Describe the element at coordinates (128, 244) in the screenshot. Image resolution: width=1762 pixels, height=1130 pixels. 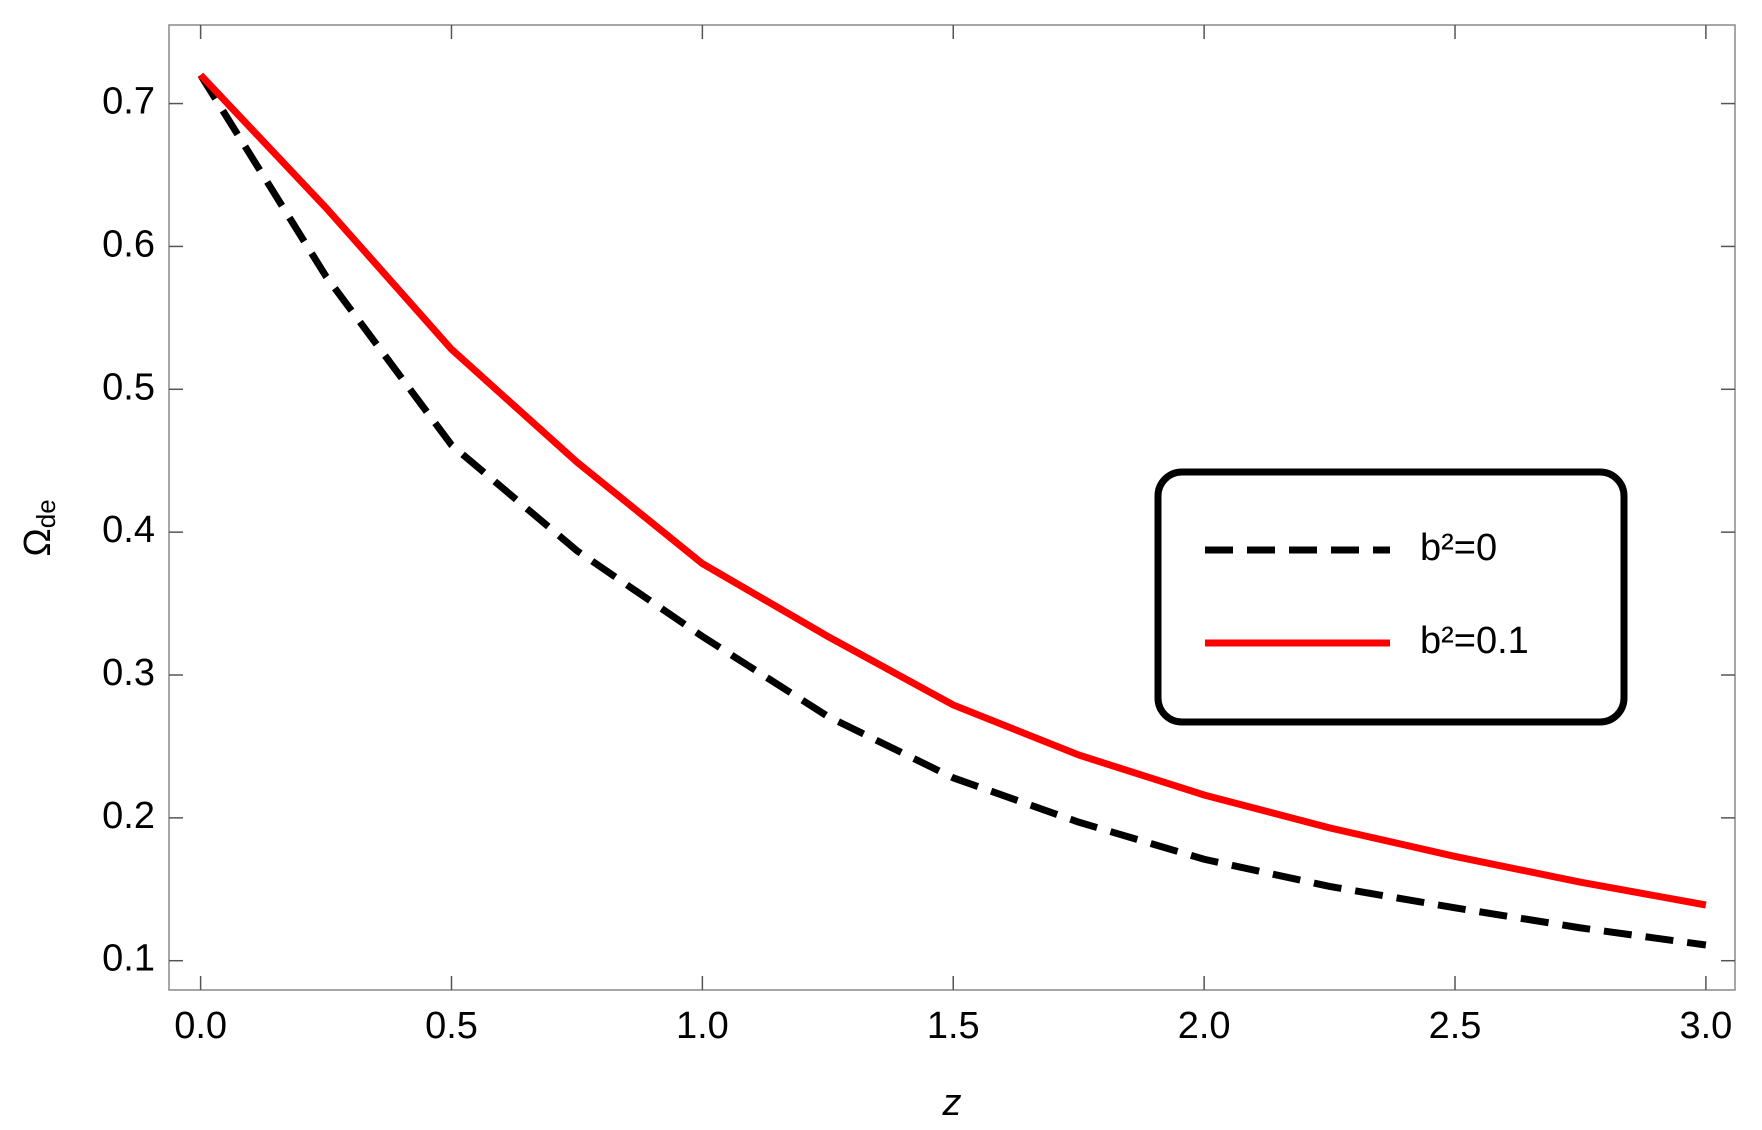
I see `y-tick-label: 0.6` at that location.